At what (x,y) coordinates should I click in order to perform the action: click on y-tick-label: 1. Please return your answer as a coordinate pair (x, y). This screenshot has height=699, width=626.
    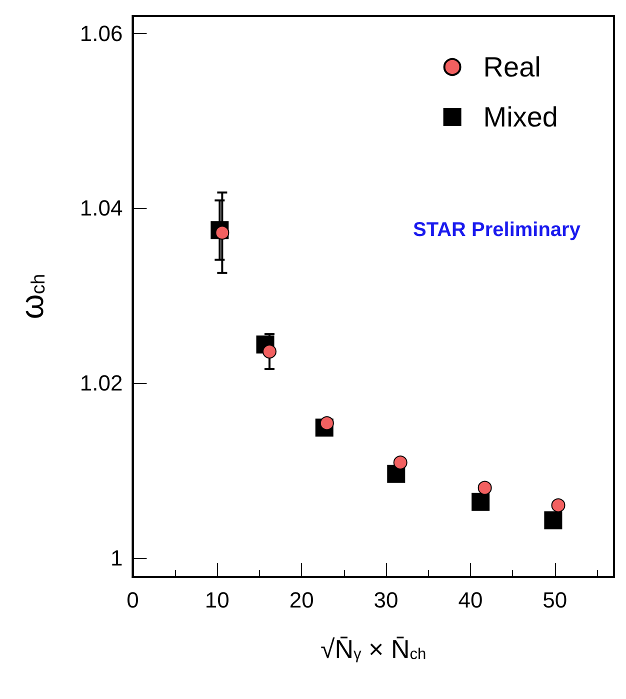
    Looking at the image, I should click on (116, 557).